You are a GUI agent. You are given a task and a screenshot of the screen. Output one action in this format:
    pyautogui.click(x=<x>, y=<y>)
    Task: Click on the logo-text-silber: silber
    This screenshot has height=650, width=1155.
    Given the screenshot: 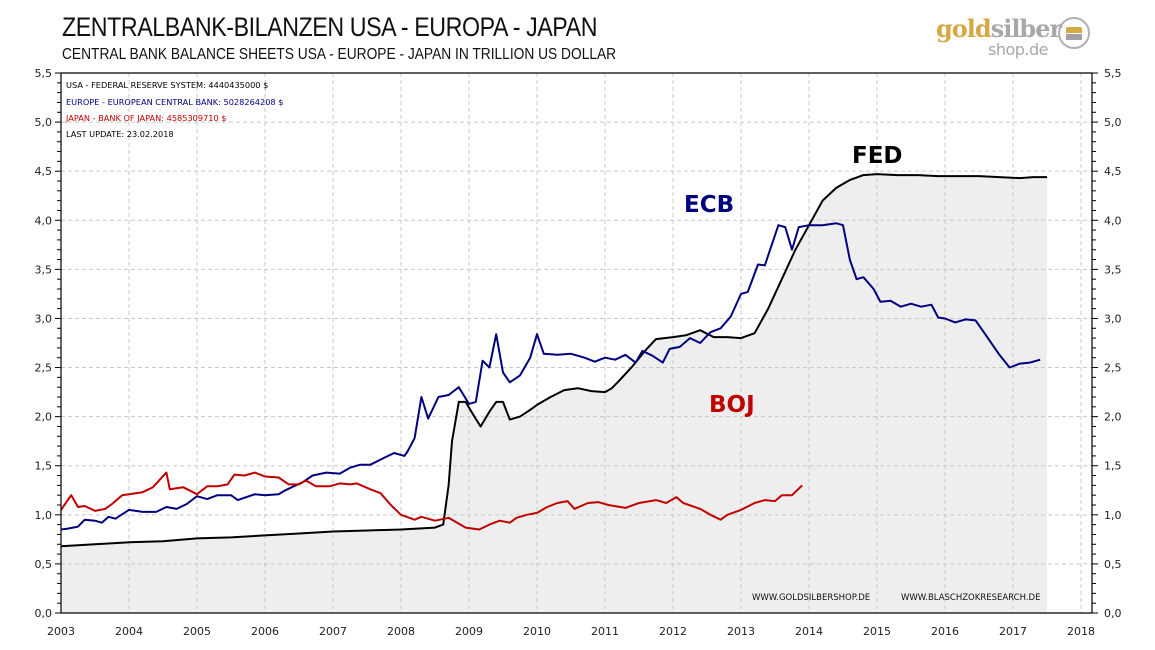 What is the action you would take?
    pyautogui.click(x=1026, y=28)
    